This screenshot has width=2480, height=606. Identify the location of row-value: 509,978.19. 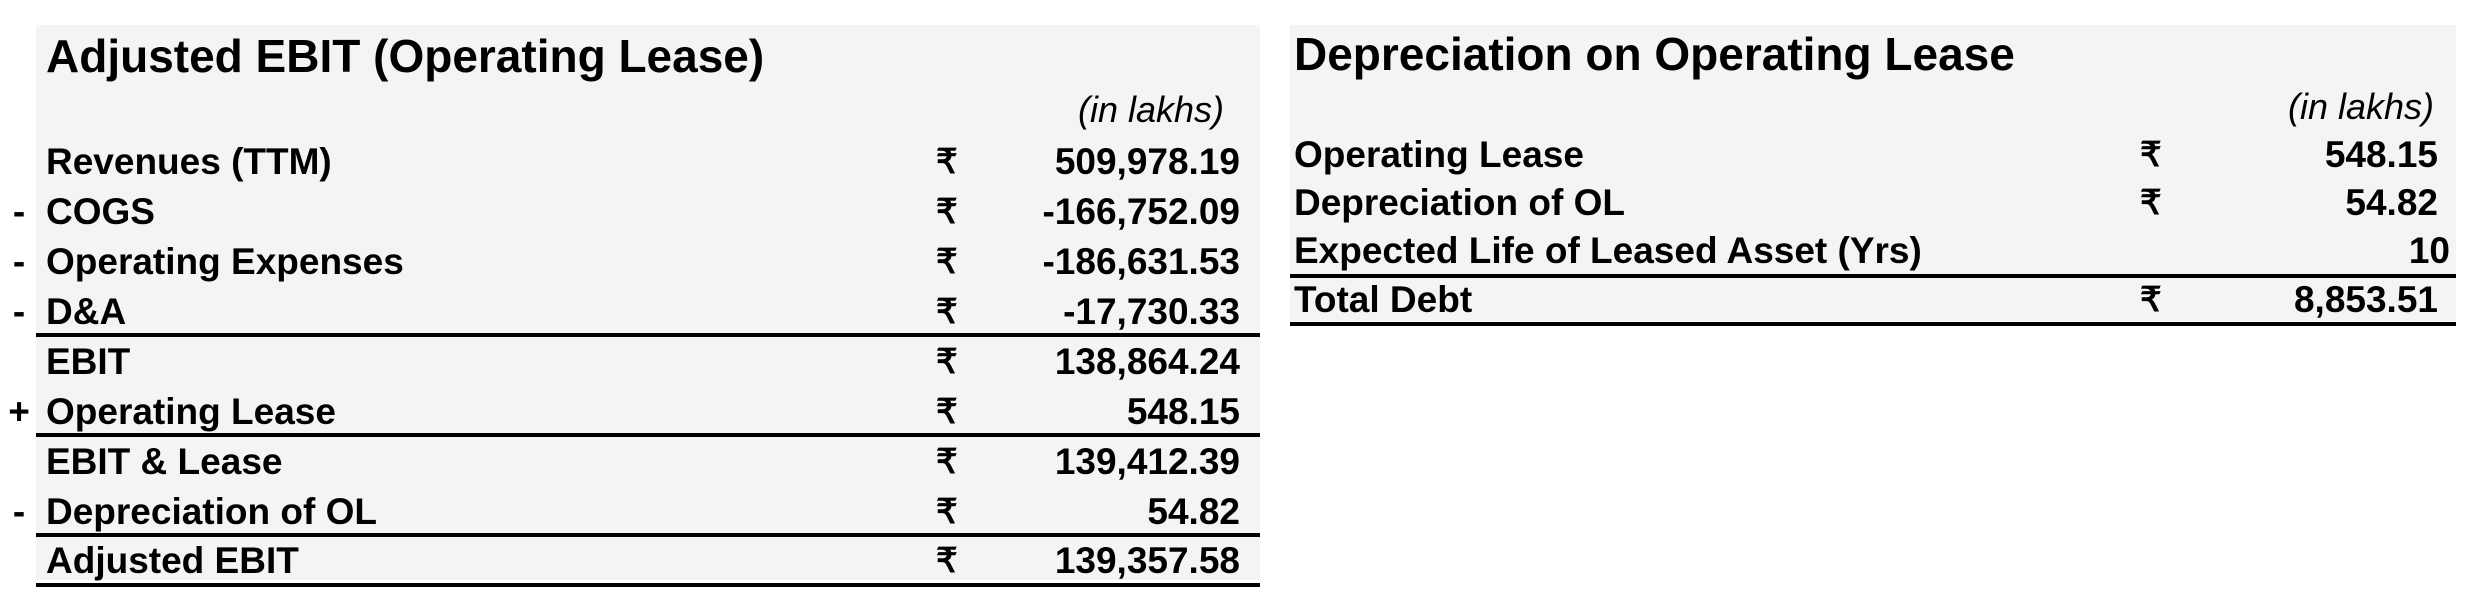
(1147, 161).